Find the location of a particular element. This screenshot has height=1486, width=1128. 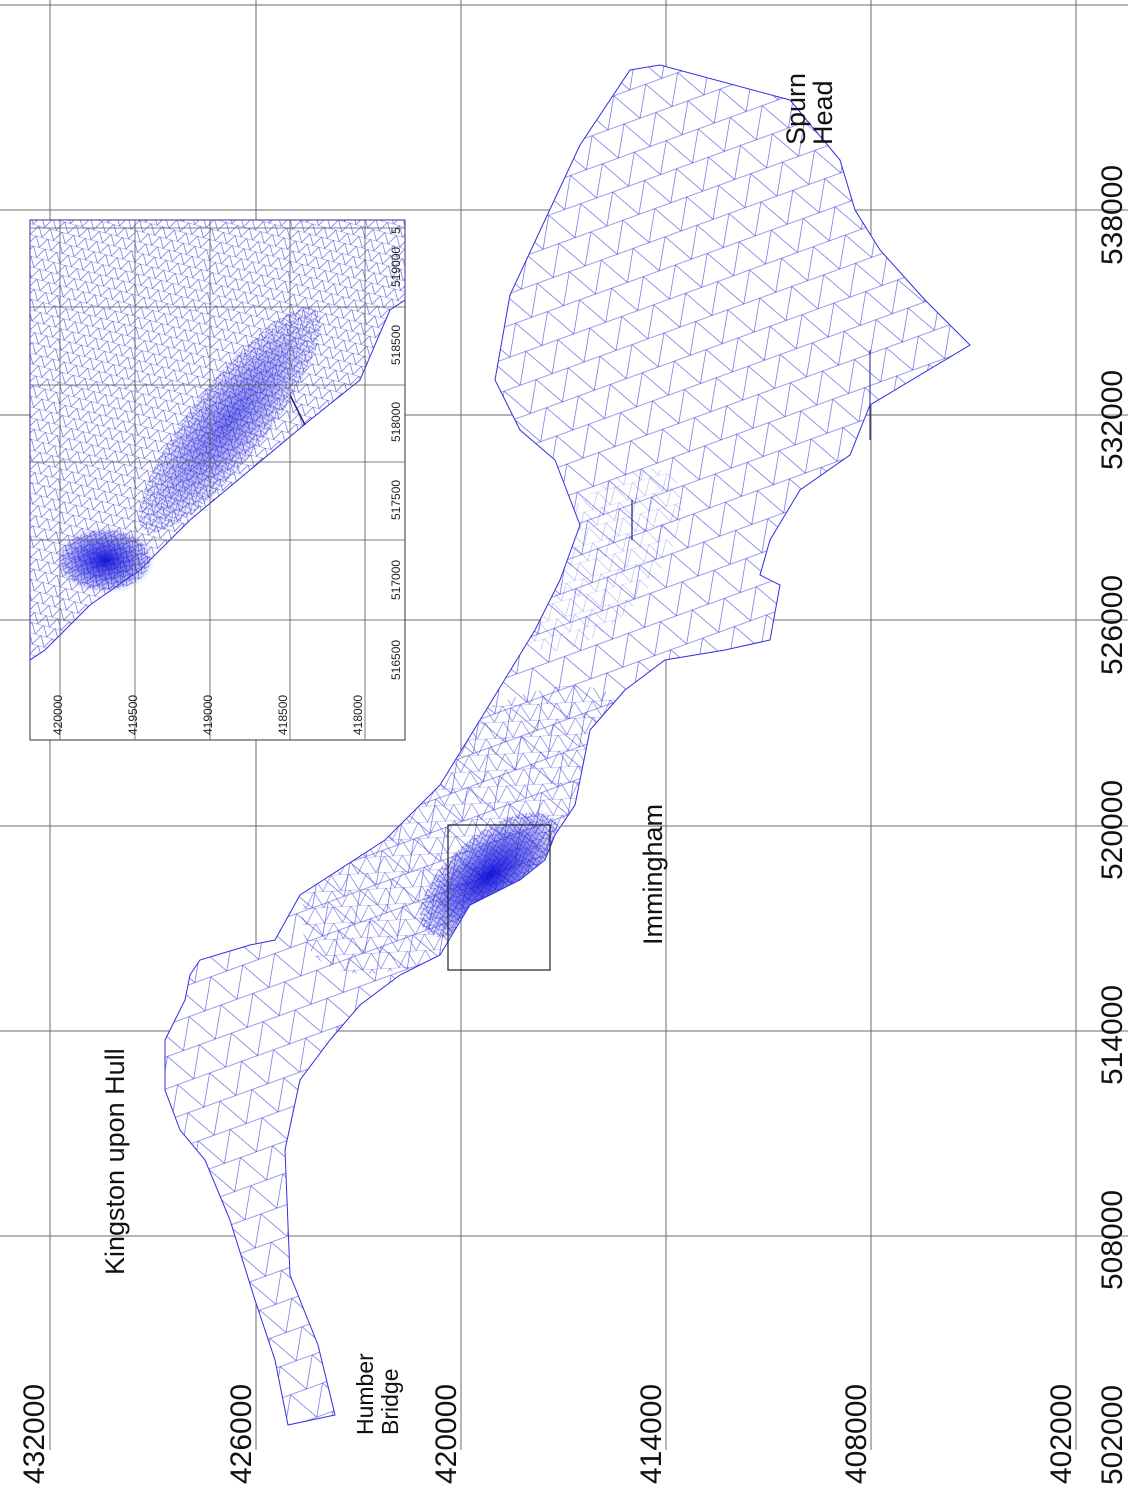

inset-northing-419000: 419000 is located at coordinates (208, 715).